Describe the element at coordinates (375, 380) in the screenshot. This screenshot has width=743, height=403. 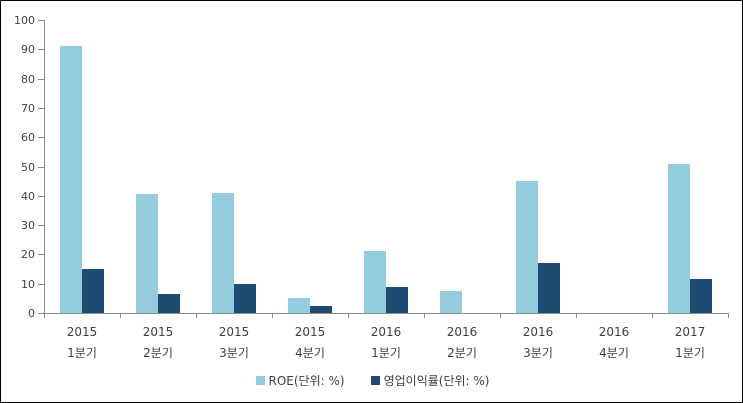
I see `operating-margin-legend-swatch` at that location.